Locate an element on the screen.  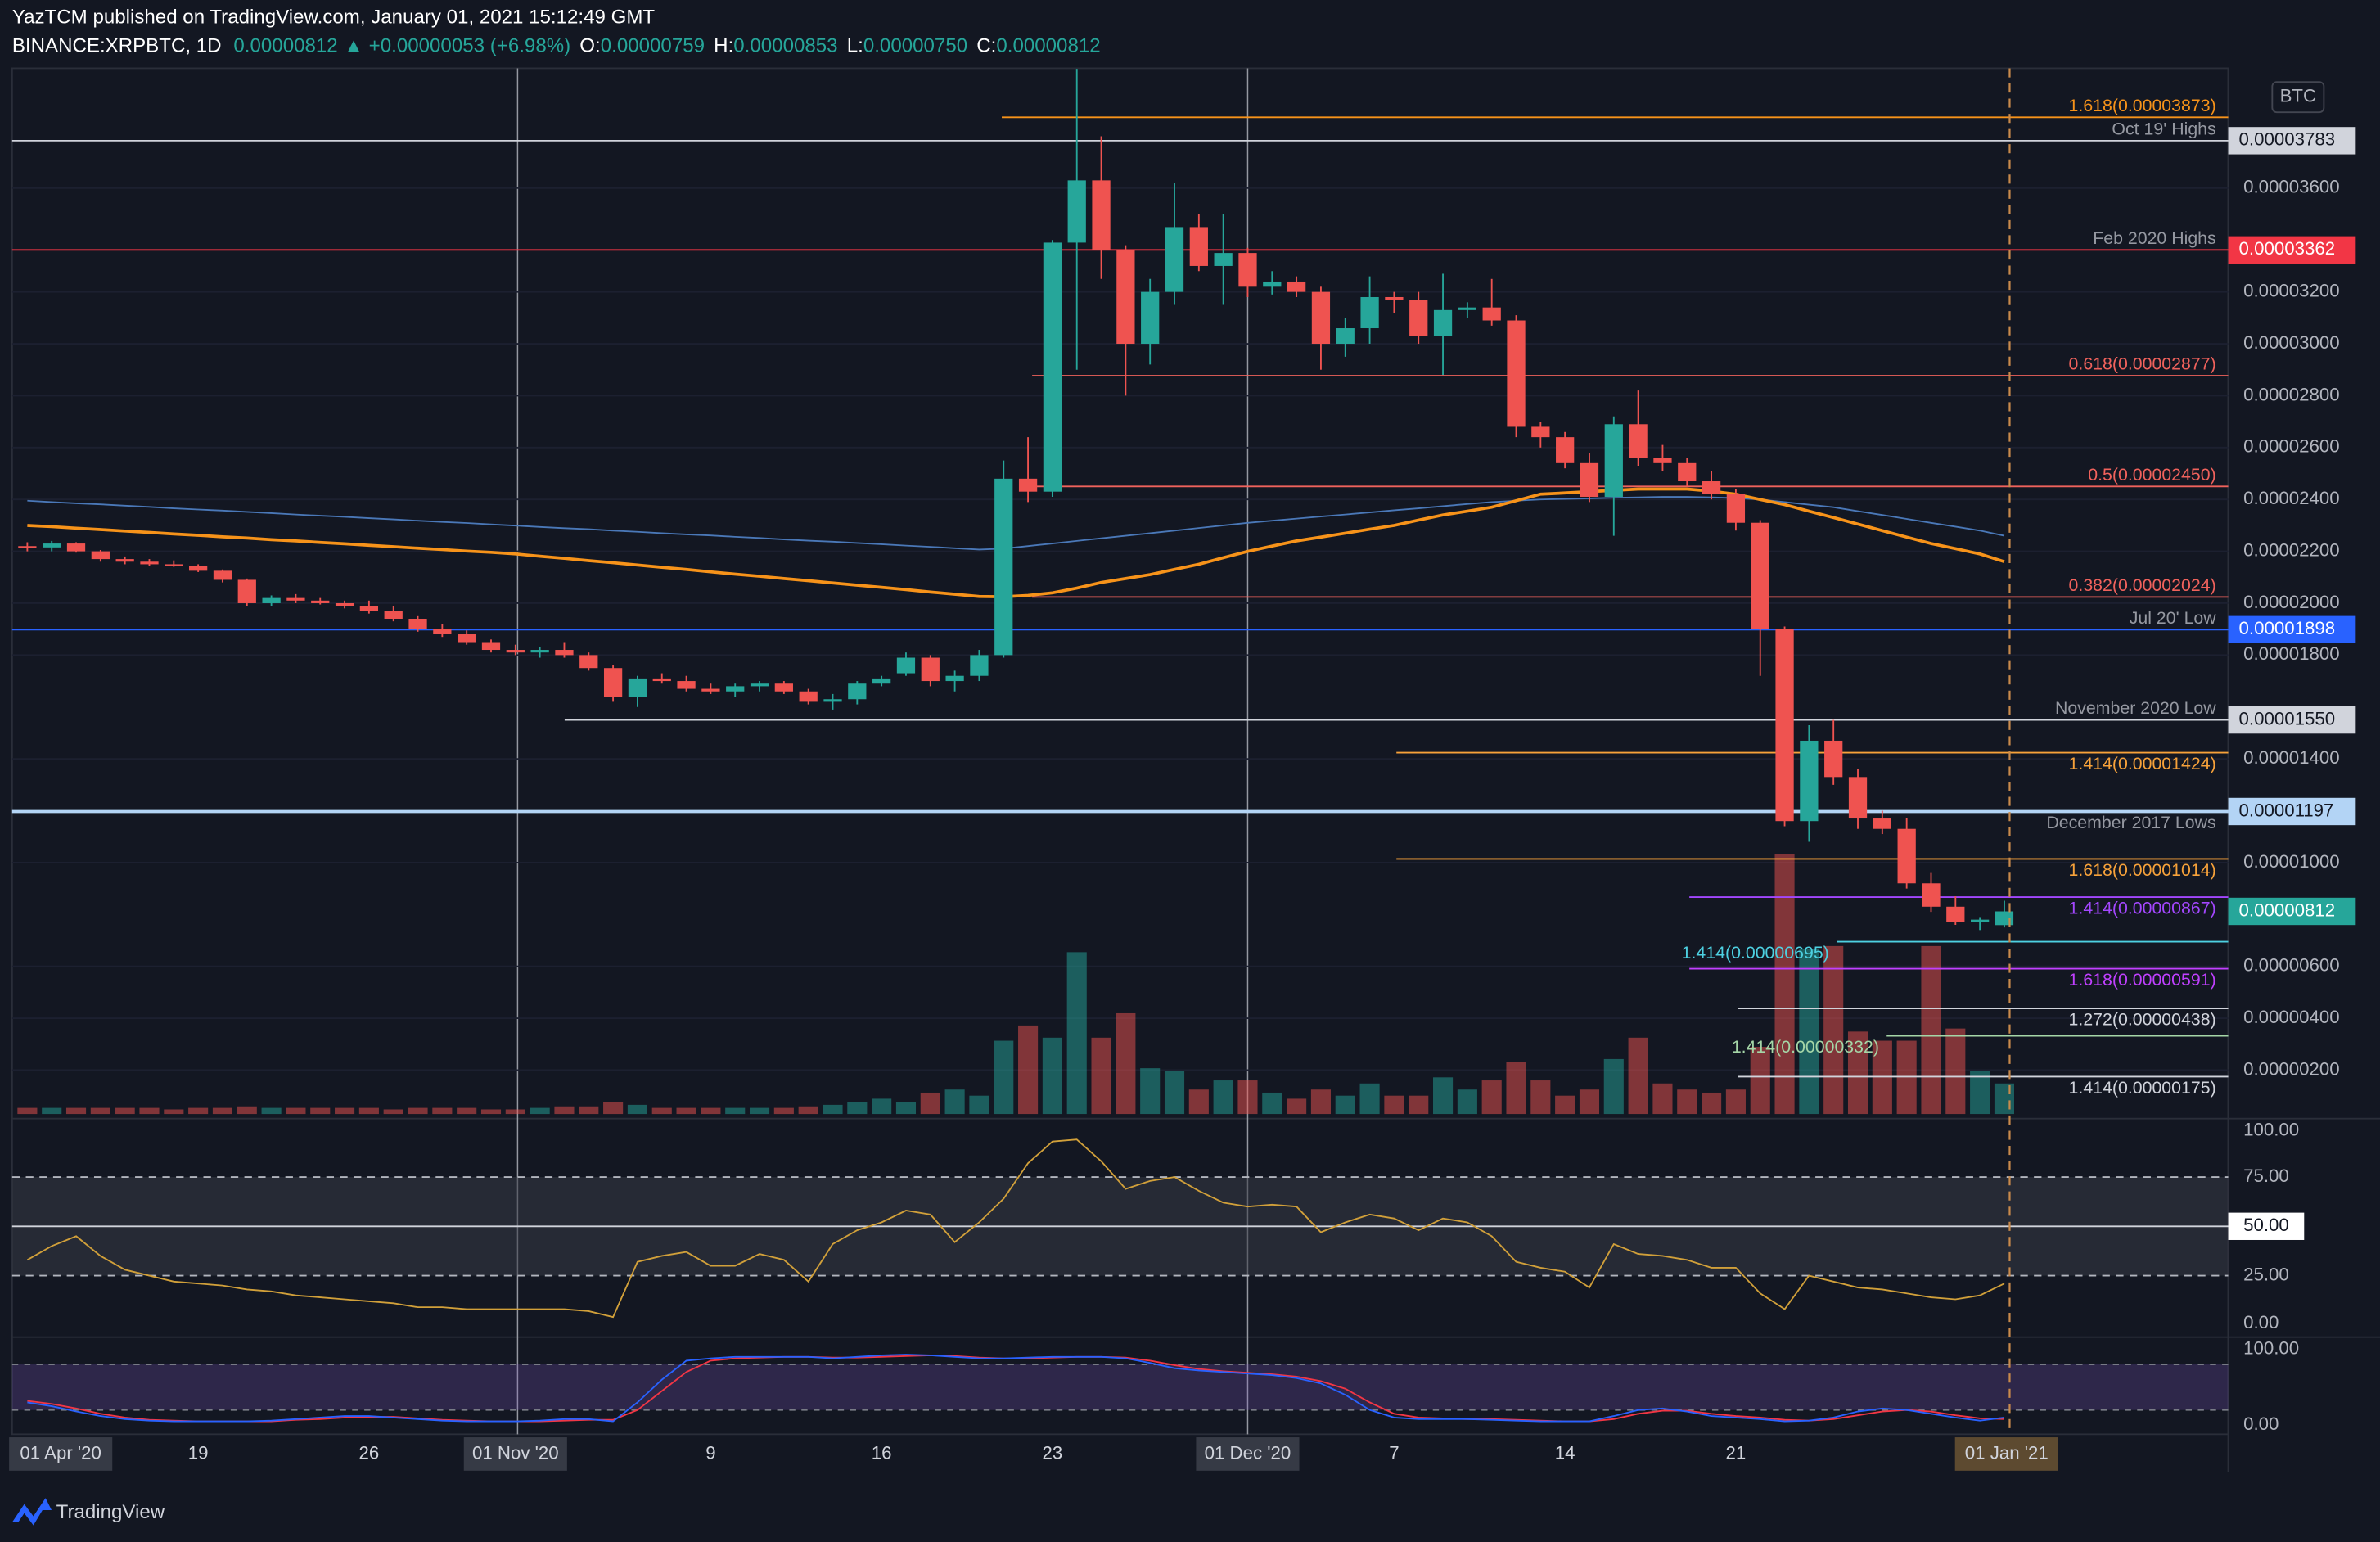
level-label: 1.618(0.00003873) is located at coordinates (2142, 106).